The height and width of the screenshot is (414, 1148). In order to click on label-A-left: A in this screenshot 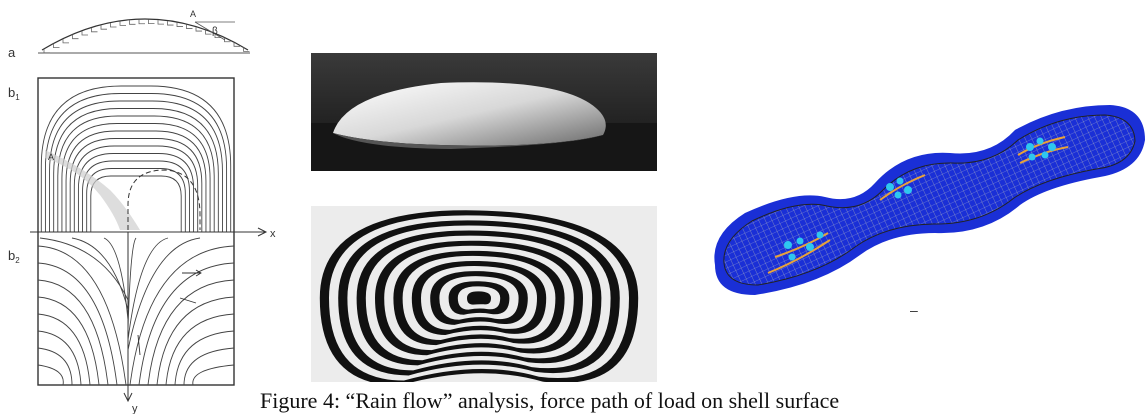, I will do `click(51, 157)`.